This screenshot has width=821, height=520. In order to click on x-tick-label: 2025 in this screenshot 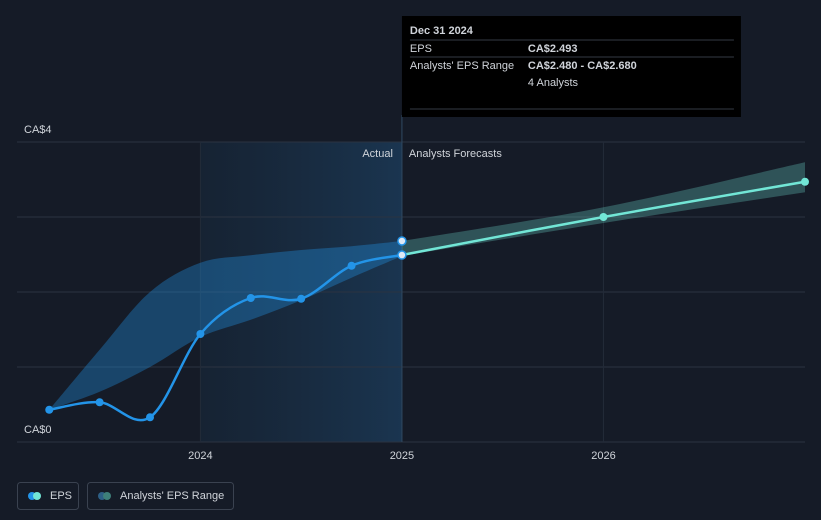, I will do `click(402, 456)`.